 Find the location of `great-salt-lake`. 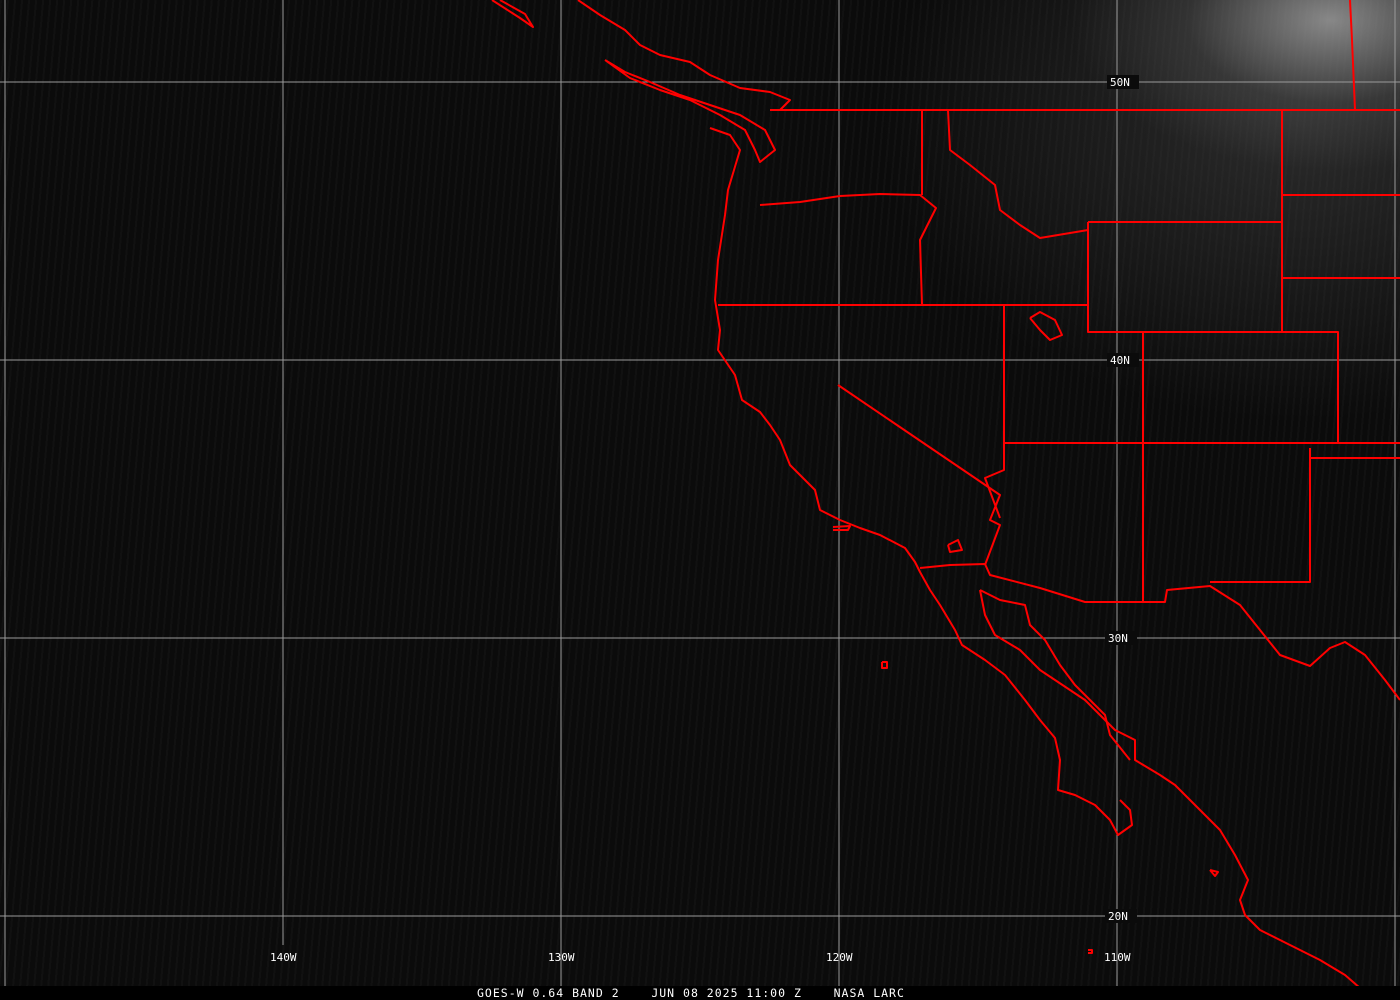

great-salt-lake is located at coordinates (1046, 326).